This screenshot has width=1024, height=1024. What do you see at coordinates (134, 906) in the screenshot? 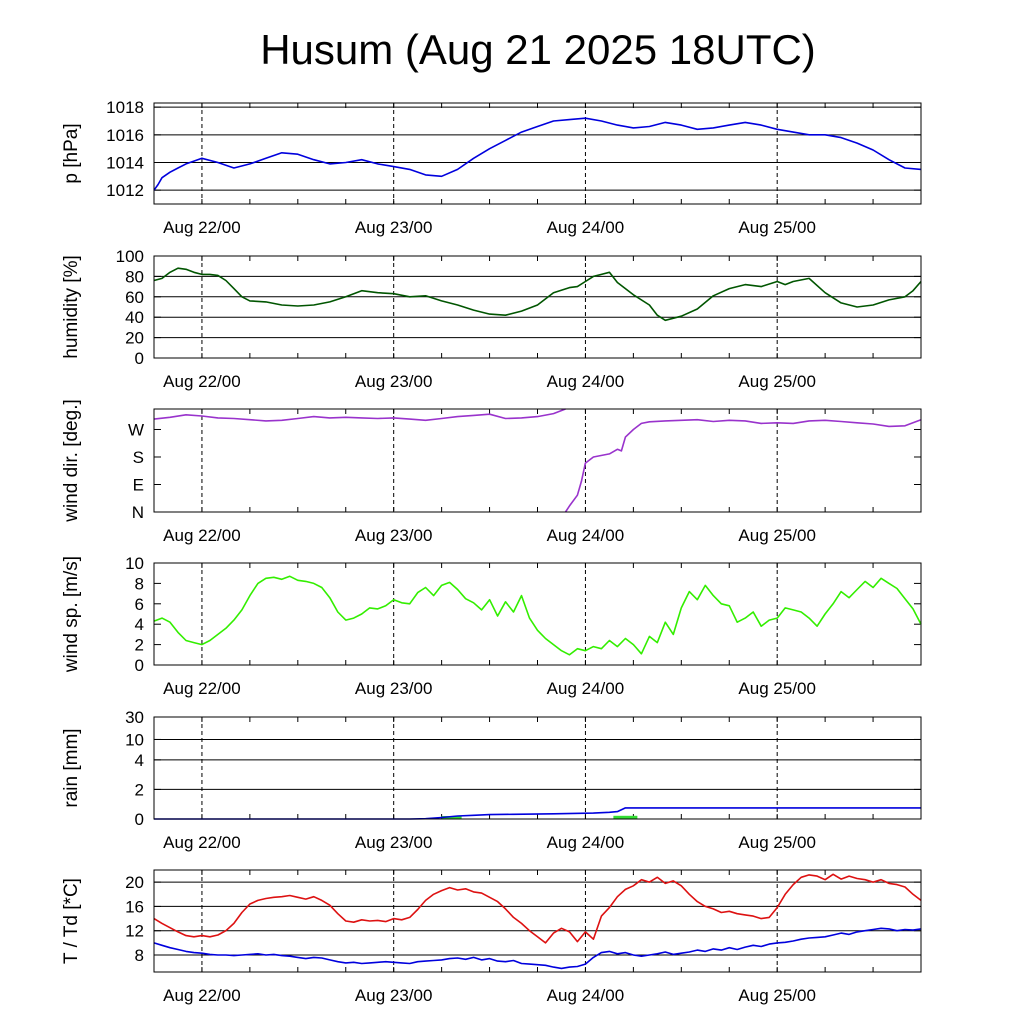
I see `y-tick-label: 16` at bounding box center [134, 906].